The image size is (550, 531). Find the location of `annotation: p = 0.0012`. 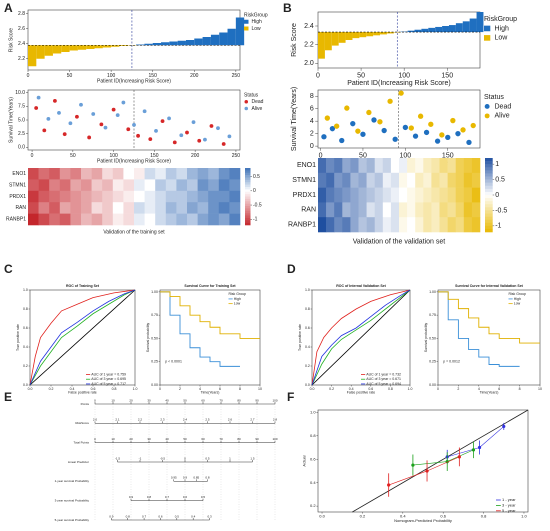

annotation: p = 0.0012 is located at coordinates (451, 362).